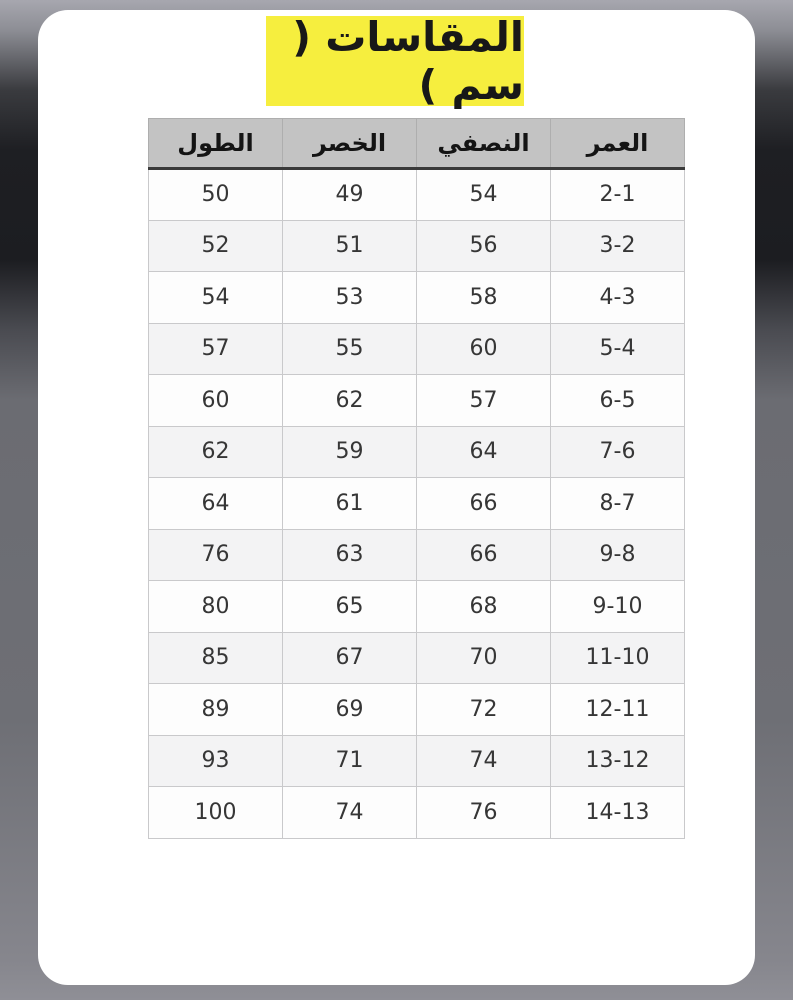  I want to click on table-cell-waist: 71, so click(349, 760).